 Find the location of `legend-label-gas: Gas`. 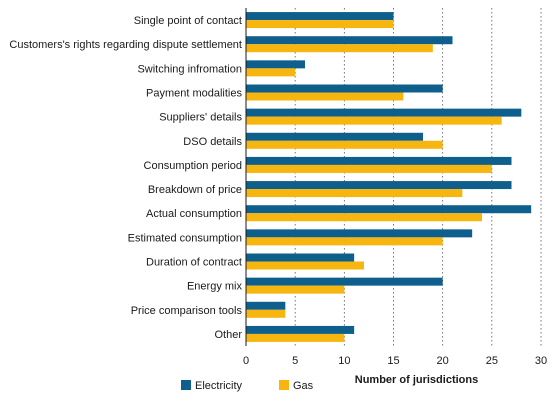

legend-label-gas: Gas is located at coordinates (303, 386).